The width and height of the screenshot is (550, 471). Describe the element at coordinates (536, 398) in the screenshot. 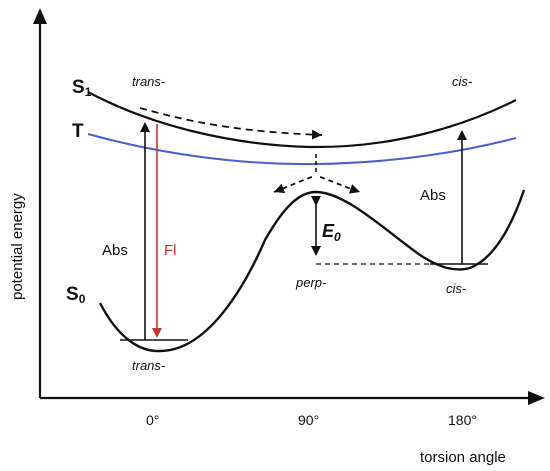

I see `x-axis-arrowhead` at that location.